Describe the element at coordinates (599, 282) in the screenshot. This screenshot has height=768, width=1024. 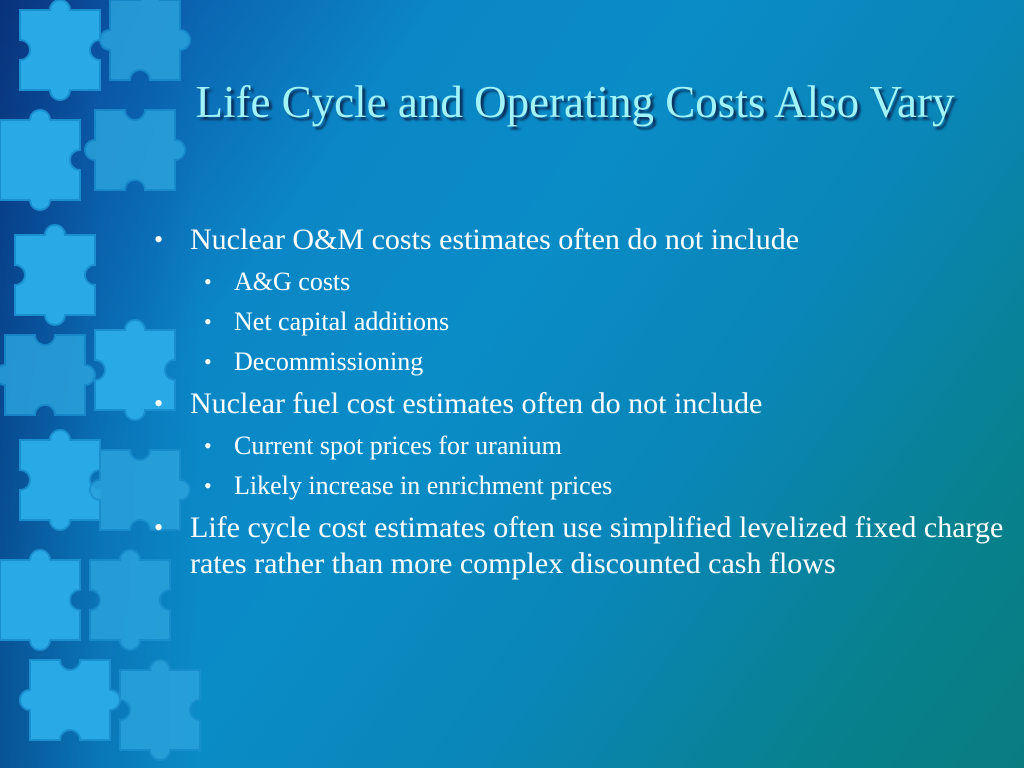
I see `sub-bullet-item: • A&G costs` at that location.